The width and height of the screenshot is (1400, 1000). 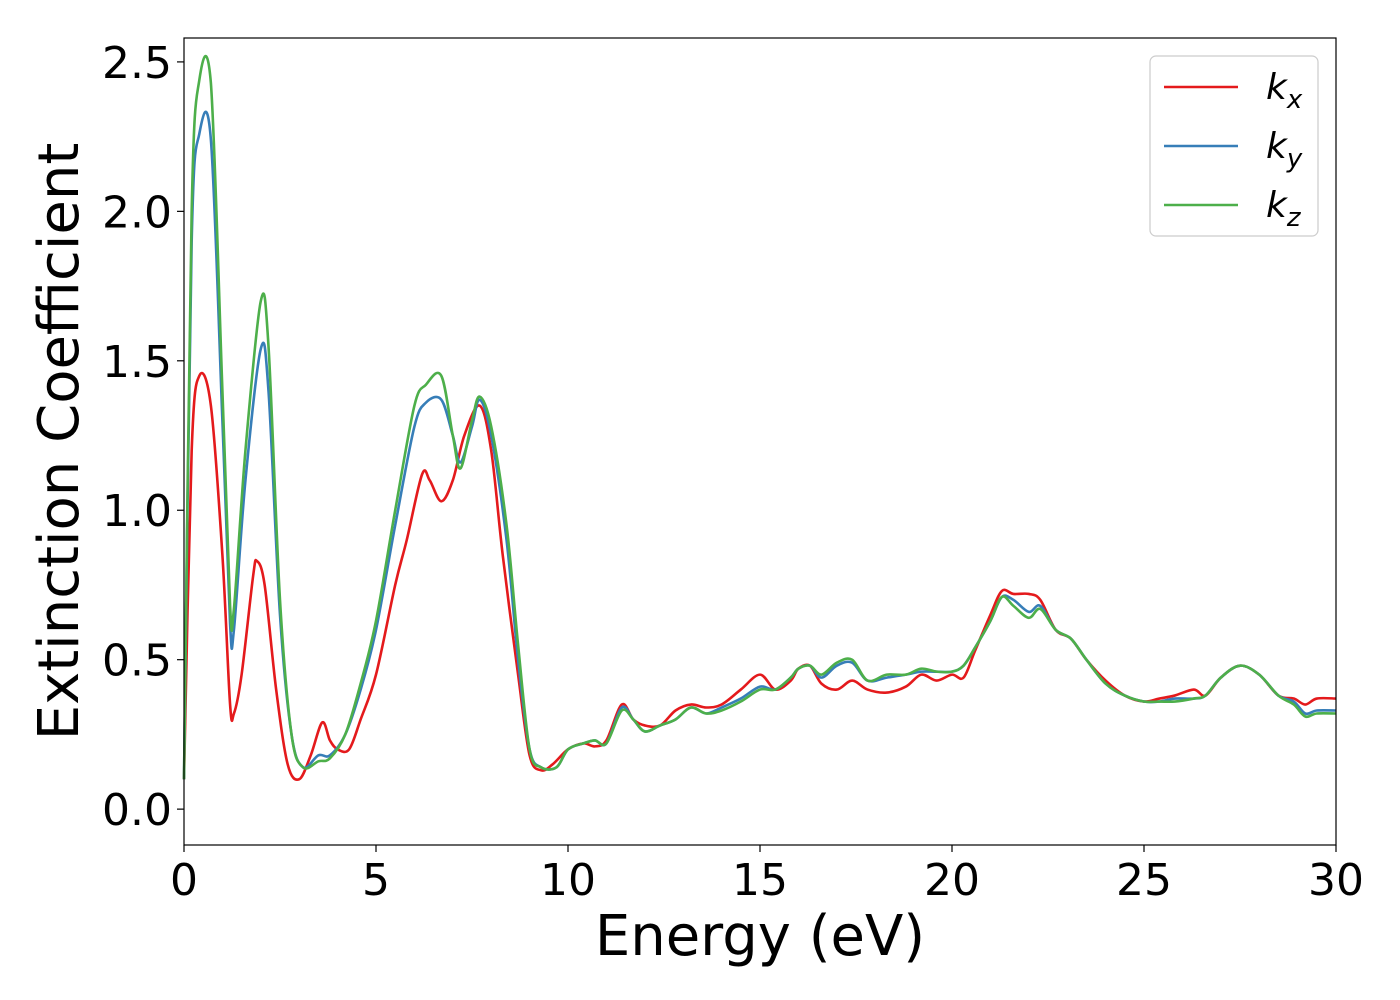 What do you see at coordinates (137, 661) in the screenshot?
I see `y-tick-label: 0.5` at bounding box center [137, 661].